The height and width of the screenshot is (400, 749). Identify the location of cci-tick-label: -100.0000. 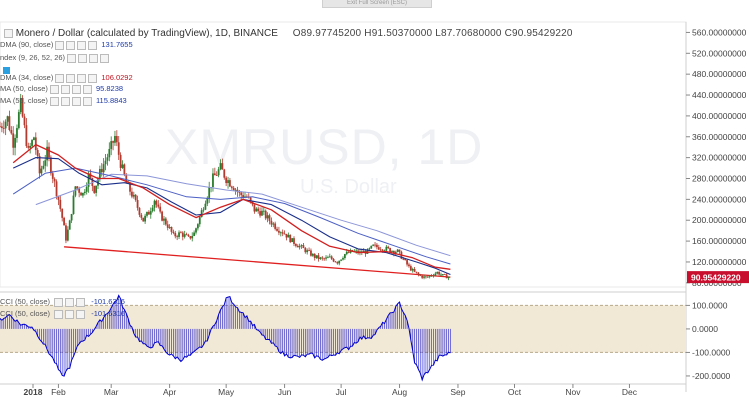
(711, 352).